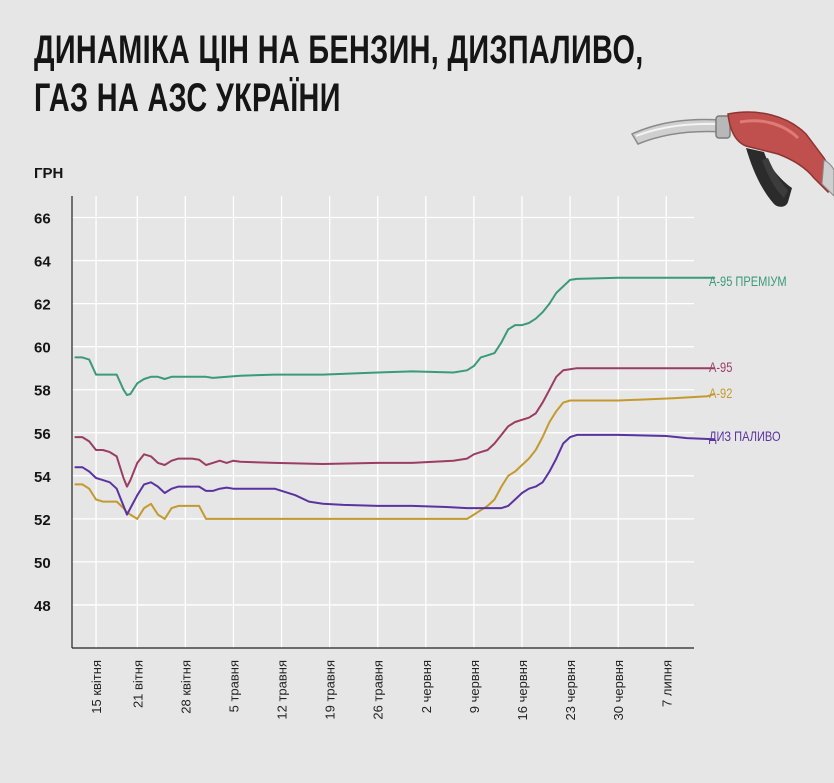 The width and height of the screenshot is (834, 783). What do you see at coordinates (720, 367) in the screenshot?
I see `series-label-2: А-95` at bounding box center [720, 367].